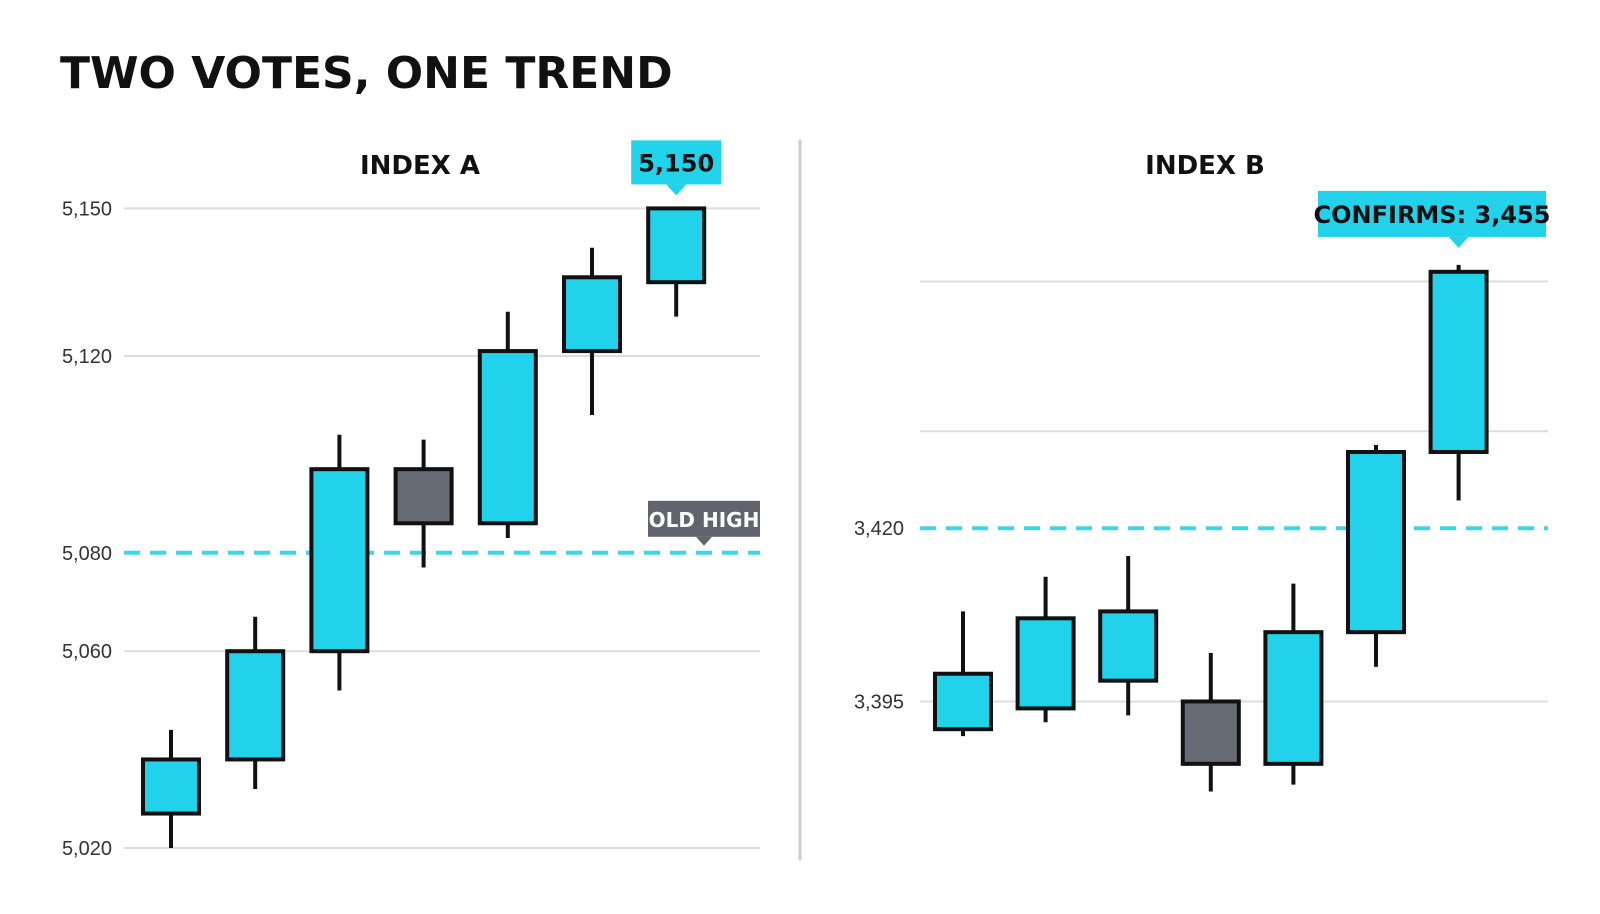  What do you see at coordinates (420, 166) in the screenshot?
I see `panel-title: INDEX A` at bounding box center [420, 166].